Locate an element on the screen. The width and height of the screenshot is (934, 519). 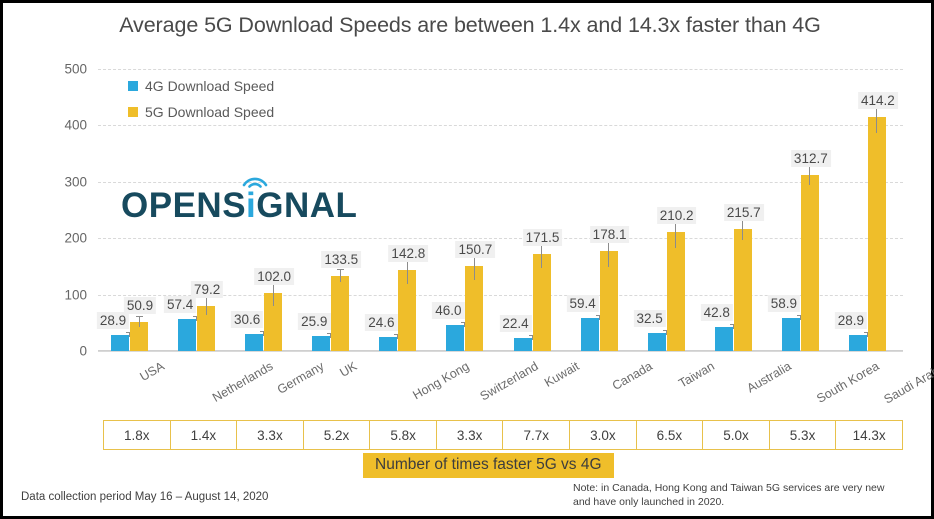
bar-value-label-4g: 42.8 is located at coordinates (716, 312).